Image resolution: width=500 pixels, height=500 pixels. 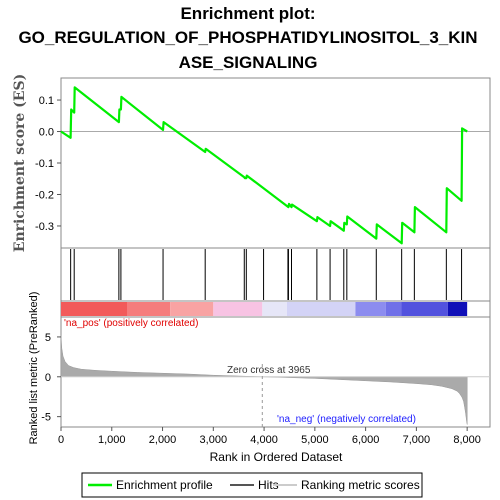 I want to click on metric-y-axis-ticks: 5 0 -5, so click(x=51, y=378).